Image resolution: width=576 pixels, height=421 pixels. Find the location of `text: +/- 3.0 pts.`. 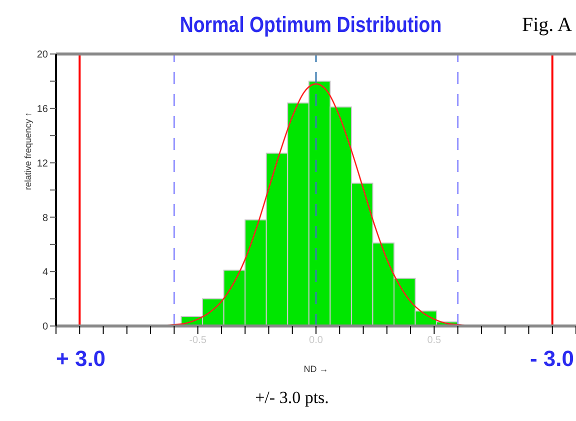

text: +/- 3.0 pts. is located at coordinates (292, 398).